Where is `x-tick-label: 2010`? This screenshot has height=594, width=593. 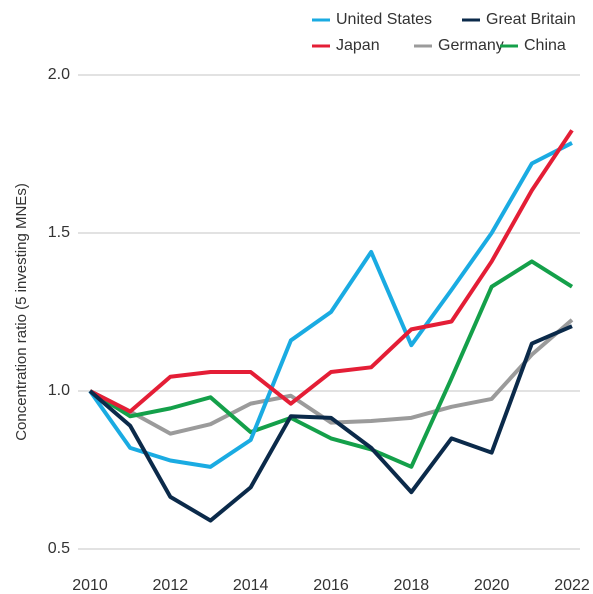 x-tick-label: 2010 is located at coordinates (90, 585).